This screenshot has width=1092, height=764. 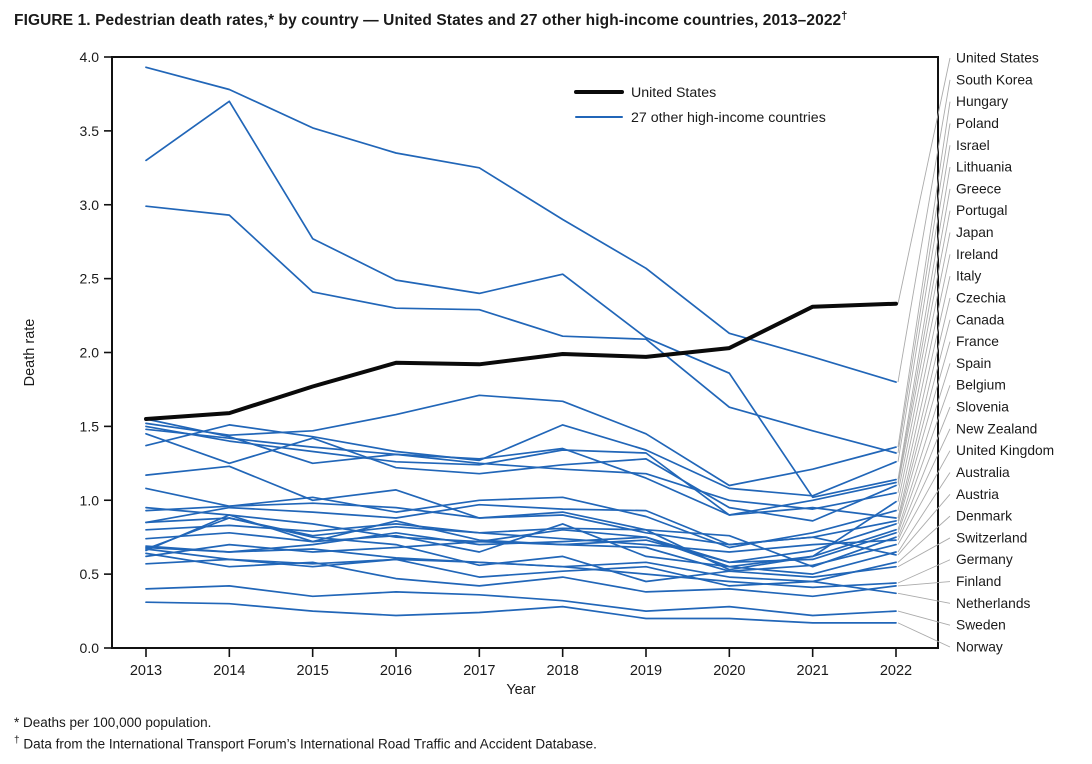 I want to click on series-line-hungary, so click(x=521, y=440).